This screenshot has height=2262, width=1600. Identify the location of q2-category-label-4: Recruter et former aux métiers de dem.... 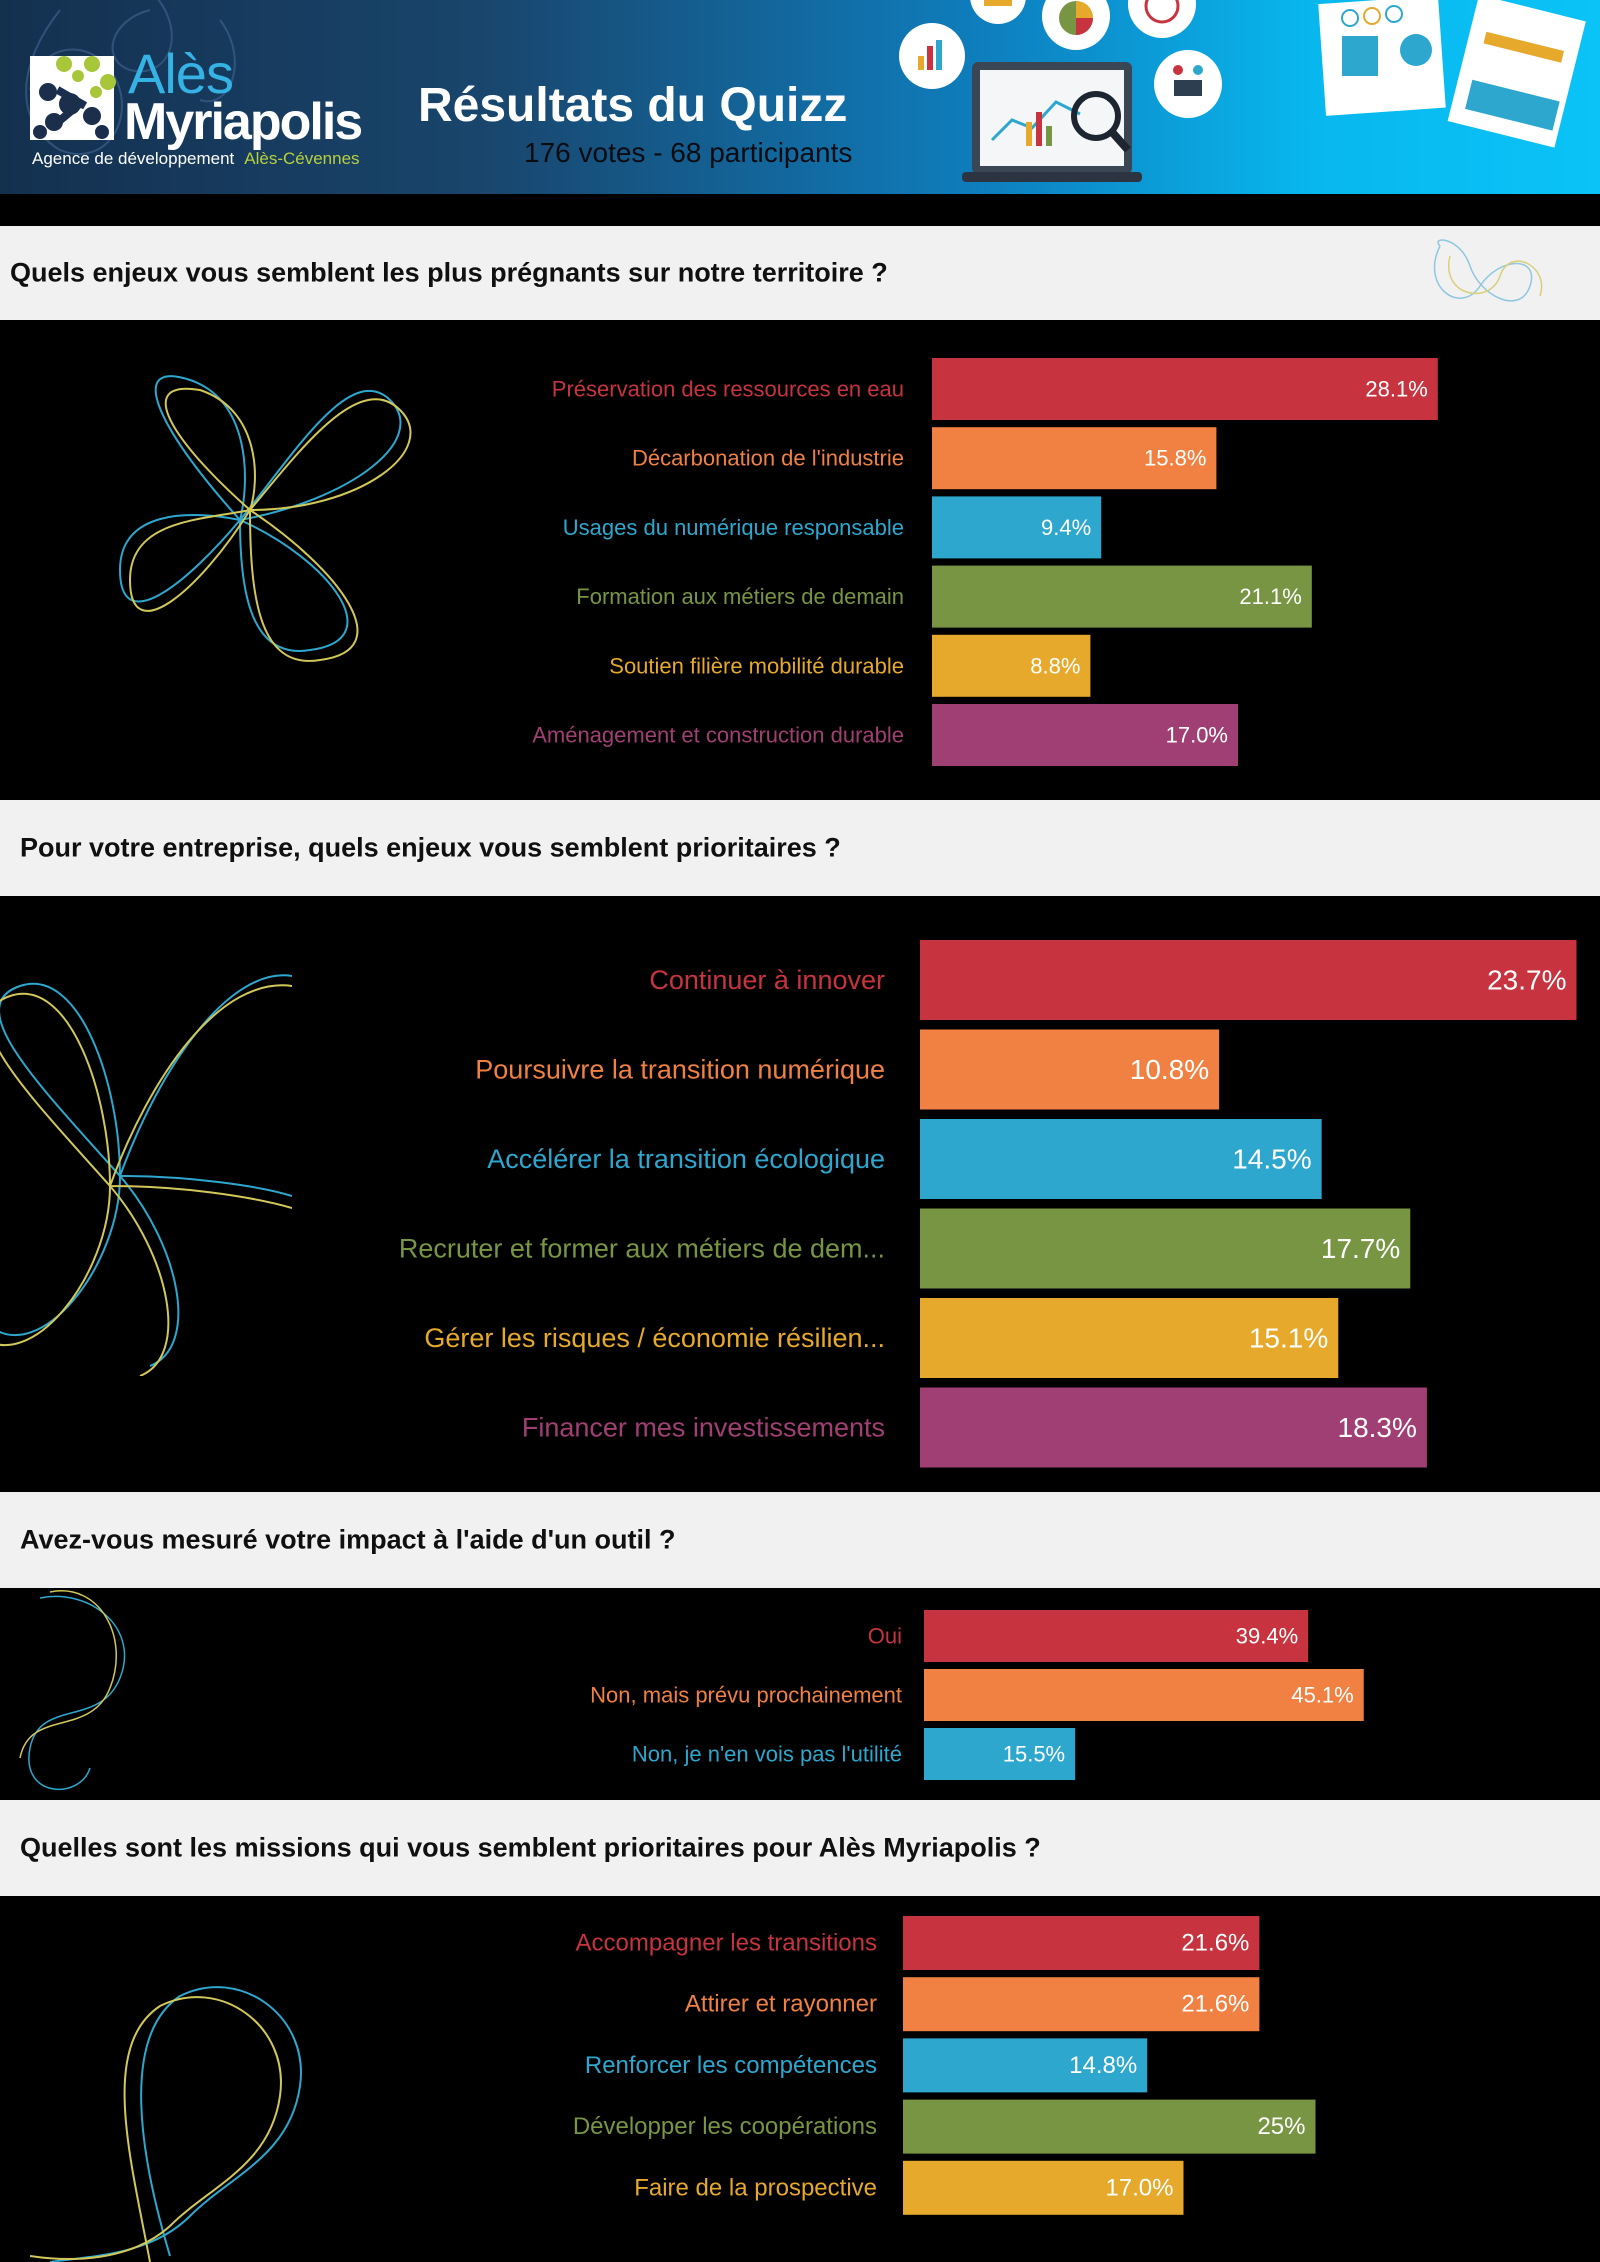
(642, 1249).